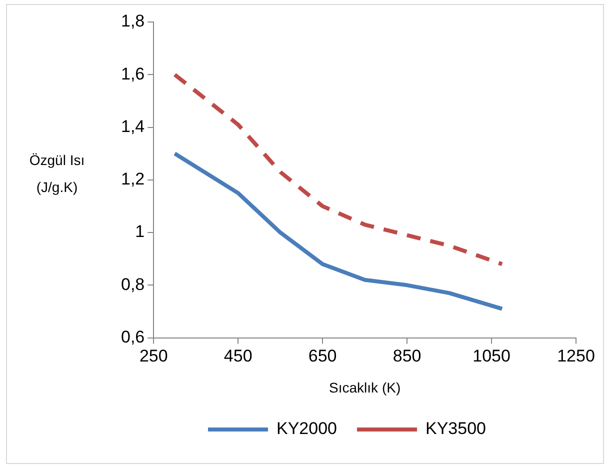  What do you see at coordinates (407, 356) in the screenshot?
I see `x-tick-label: 850` at bounding box center [407, 356].